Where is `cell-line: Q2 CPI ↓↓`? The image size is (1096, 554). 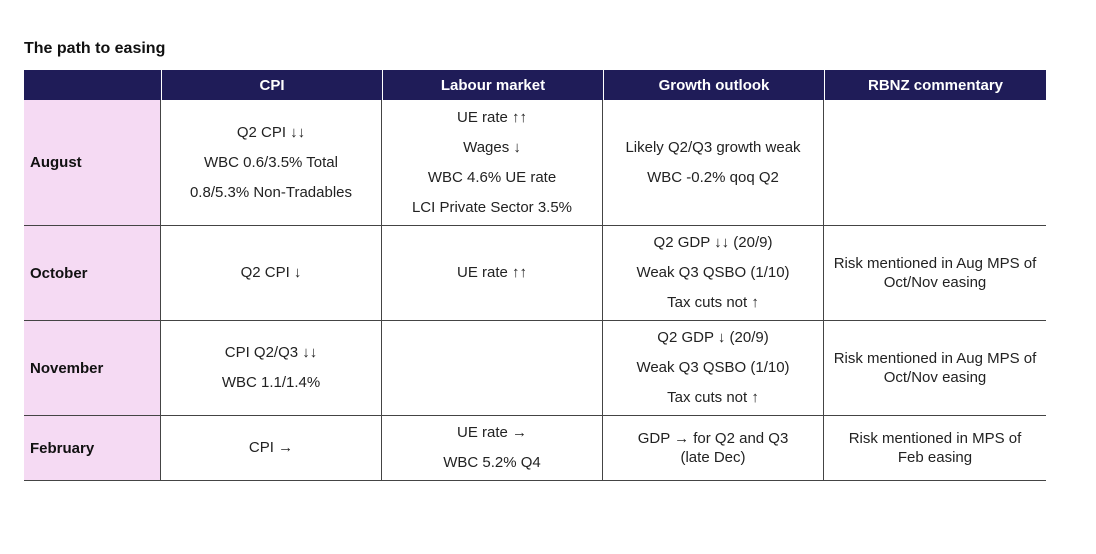
cell-line: Q2 CPI ↓↓ is located at coordinates (271, 132).